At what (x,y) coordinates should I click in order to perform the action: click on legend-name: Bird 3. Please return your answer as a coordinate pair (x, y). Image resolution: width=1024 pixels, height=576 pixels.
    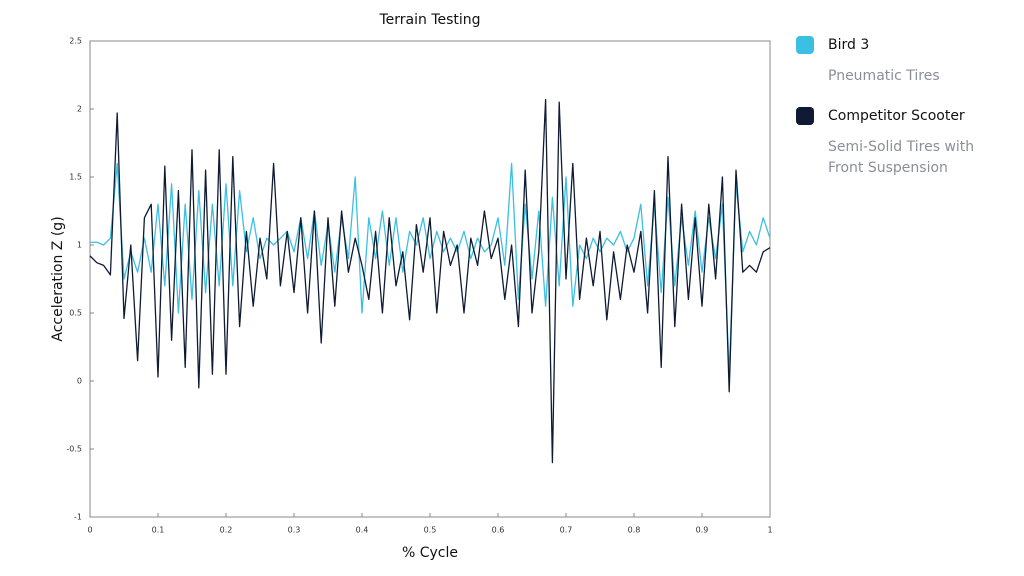
    Looking at the image, I should click on (849, 45).